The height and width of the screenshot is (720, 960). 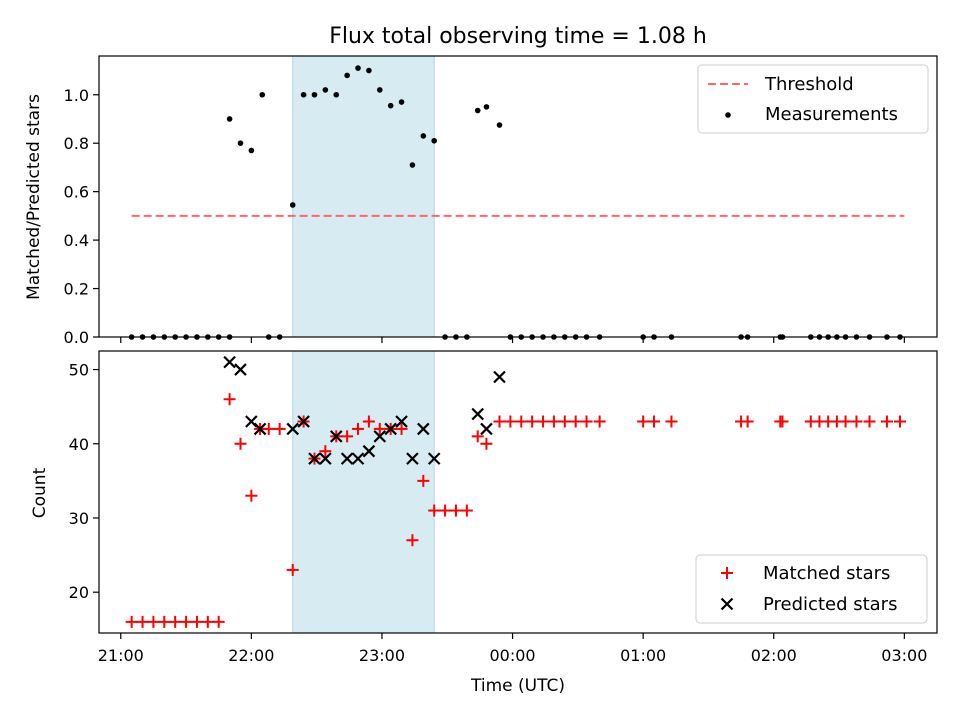 I want to click on bottom-x-tick-label: 21:00, so click(x=121, y=655).